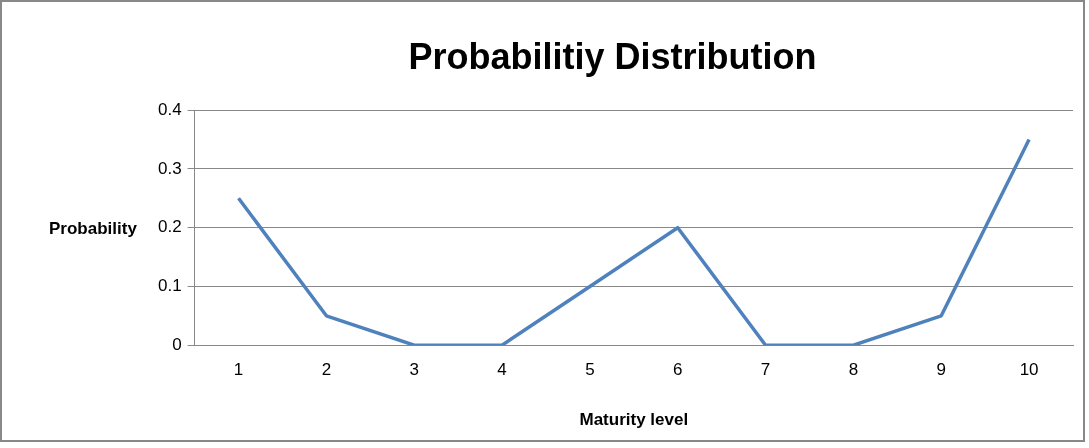  I want to click on x-tick-label: 4, so click(502, 370).